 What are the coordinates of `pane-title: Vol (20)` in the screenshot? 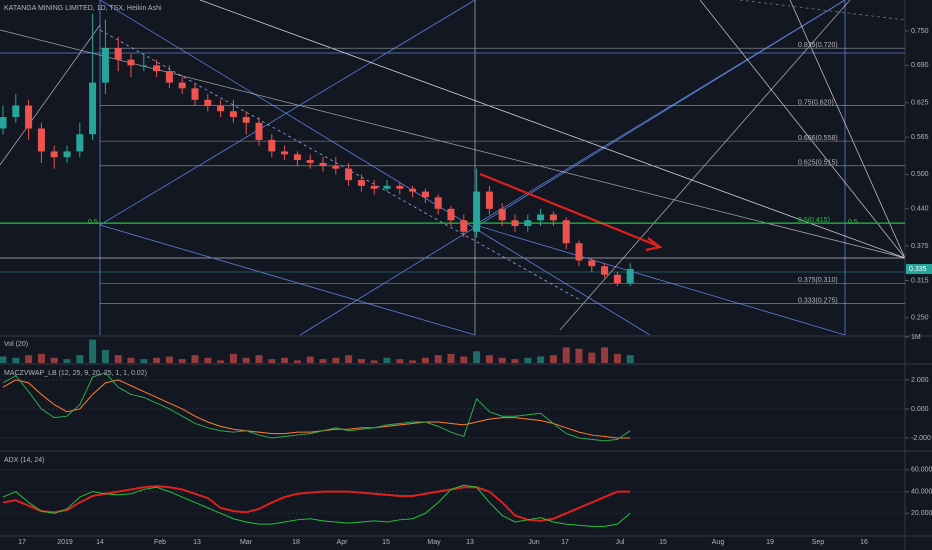 It's located at (16, 344).